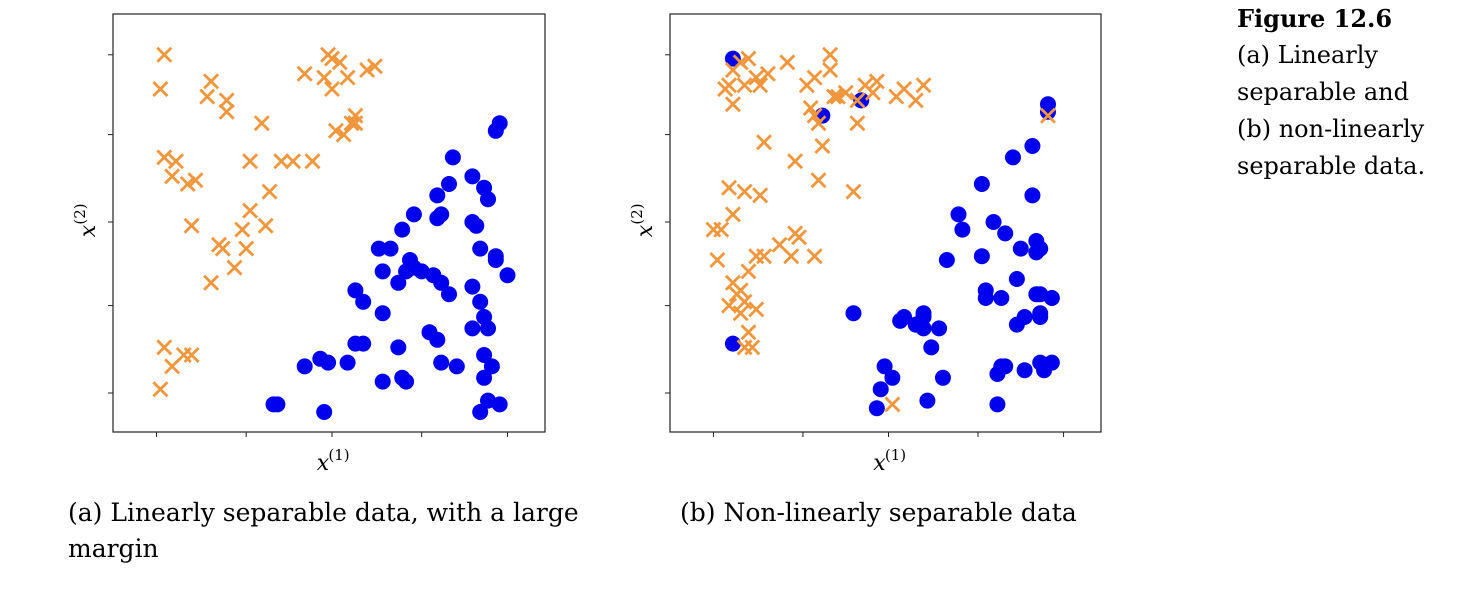 The height and width of the screenshot is (602, 1462). What do you see at coordinates (1331, 129) in the screenshot?
I see `figure-caption-line: (b) non-linearly` at bounding box center [1331, 129].